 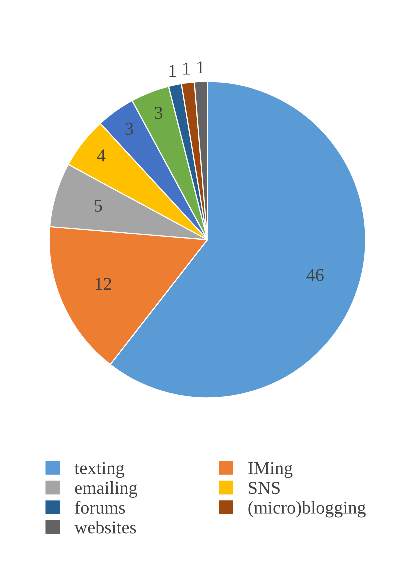 What do you see at coordinates (106, 490) in the screenshot?
I see `legend-label: emailing` at bounding box center [106, 490].